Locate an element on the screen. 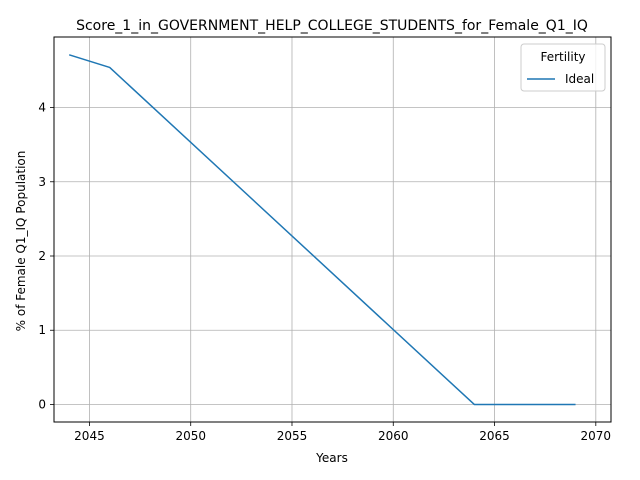  legend-title: Fertility is located at coordinates (562, 57).